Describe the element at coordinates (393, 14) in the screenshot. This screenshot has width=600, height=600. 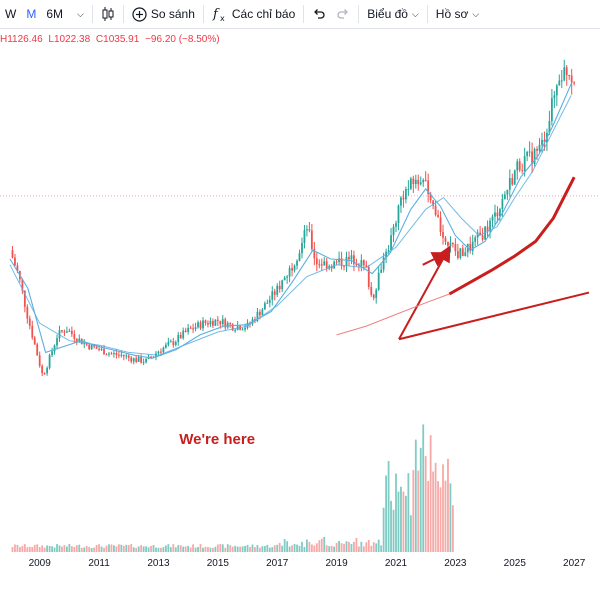
I see `chart-menu-button: Biểu đồ ⌵` at that location.